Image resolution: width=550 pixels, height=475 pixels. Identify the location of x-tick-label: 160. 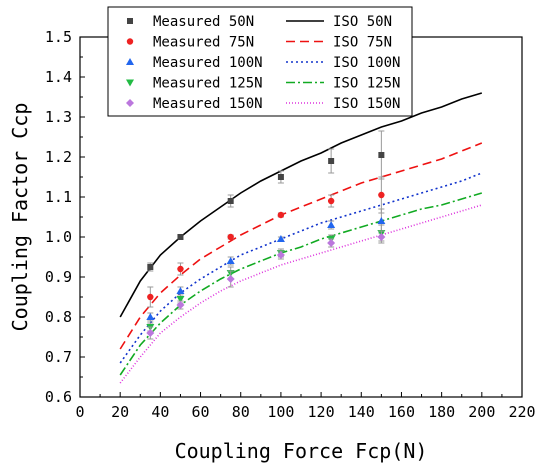
(401, 412).